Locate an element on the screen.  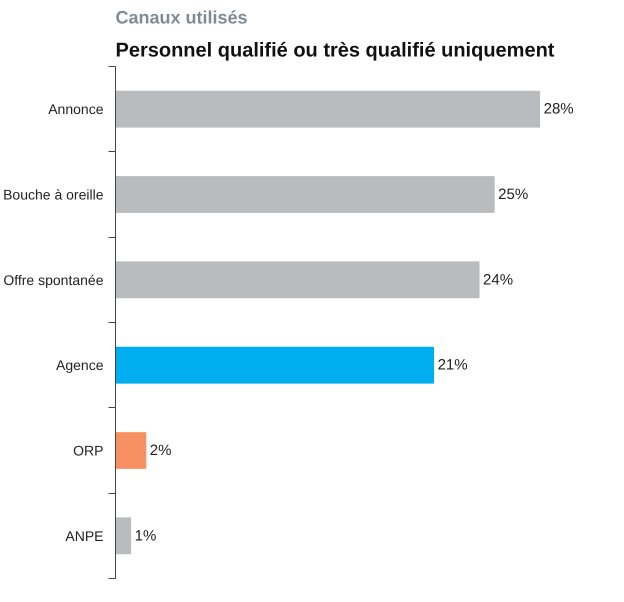
y-tick-label: Bouche à oreille is located at coordinates (53, 194).